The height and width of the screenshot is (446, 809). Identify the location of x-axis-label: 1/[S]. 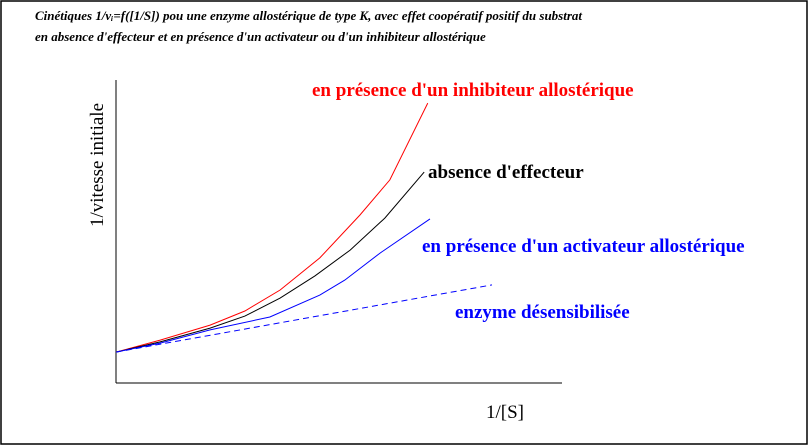
(505, 412).